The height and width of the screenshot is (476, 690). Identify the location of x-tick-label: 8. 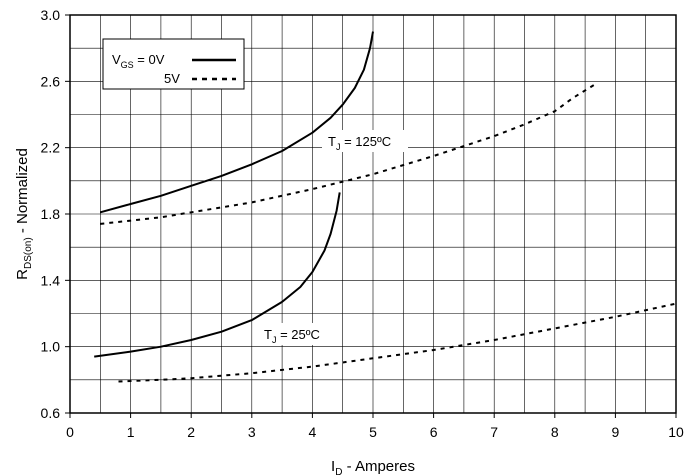
(555, 432).